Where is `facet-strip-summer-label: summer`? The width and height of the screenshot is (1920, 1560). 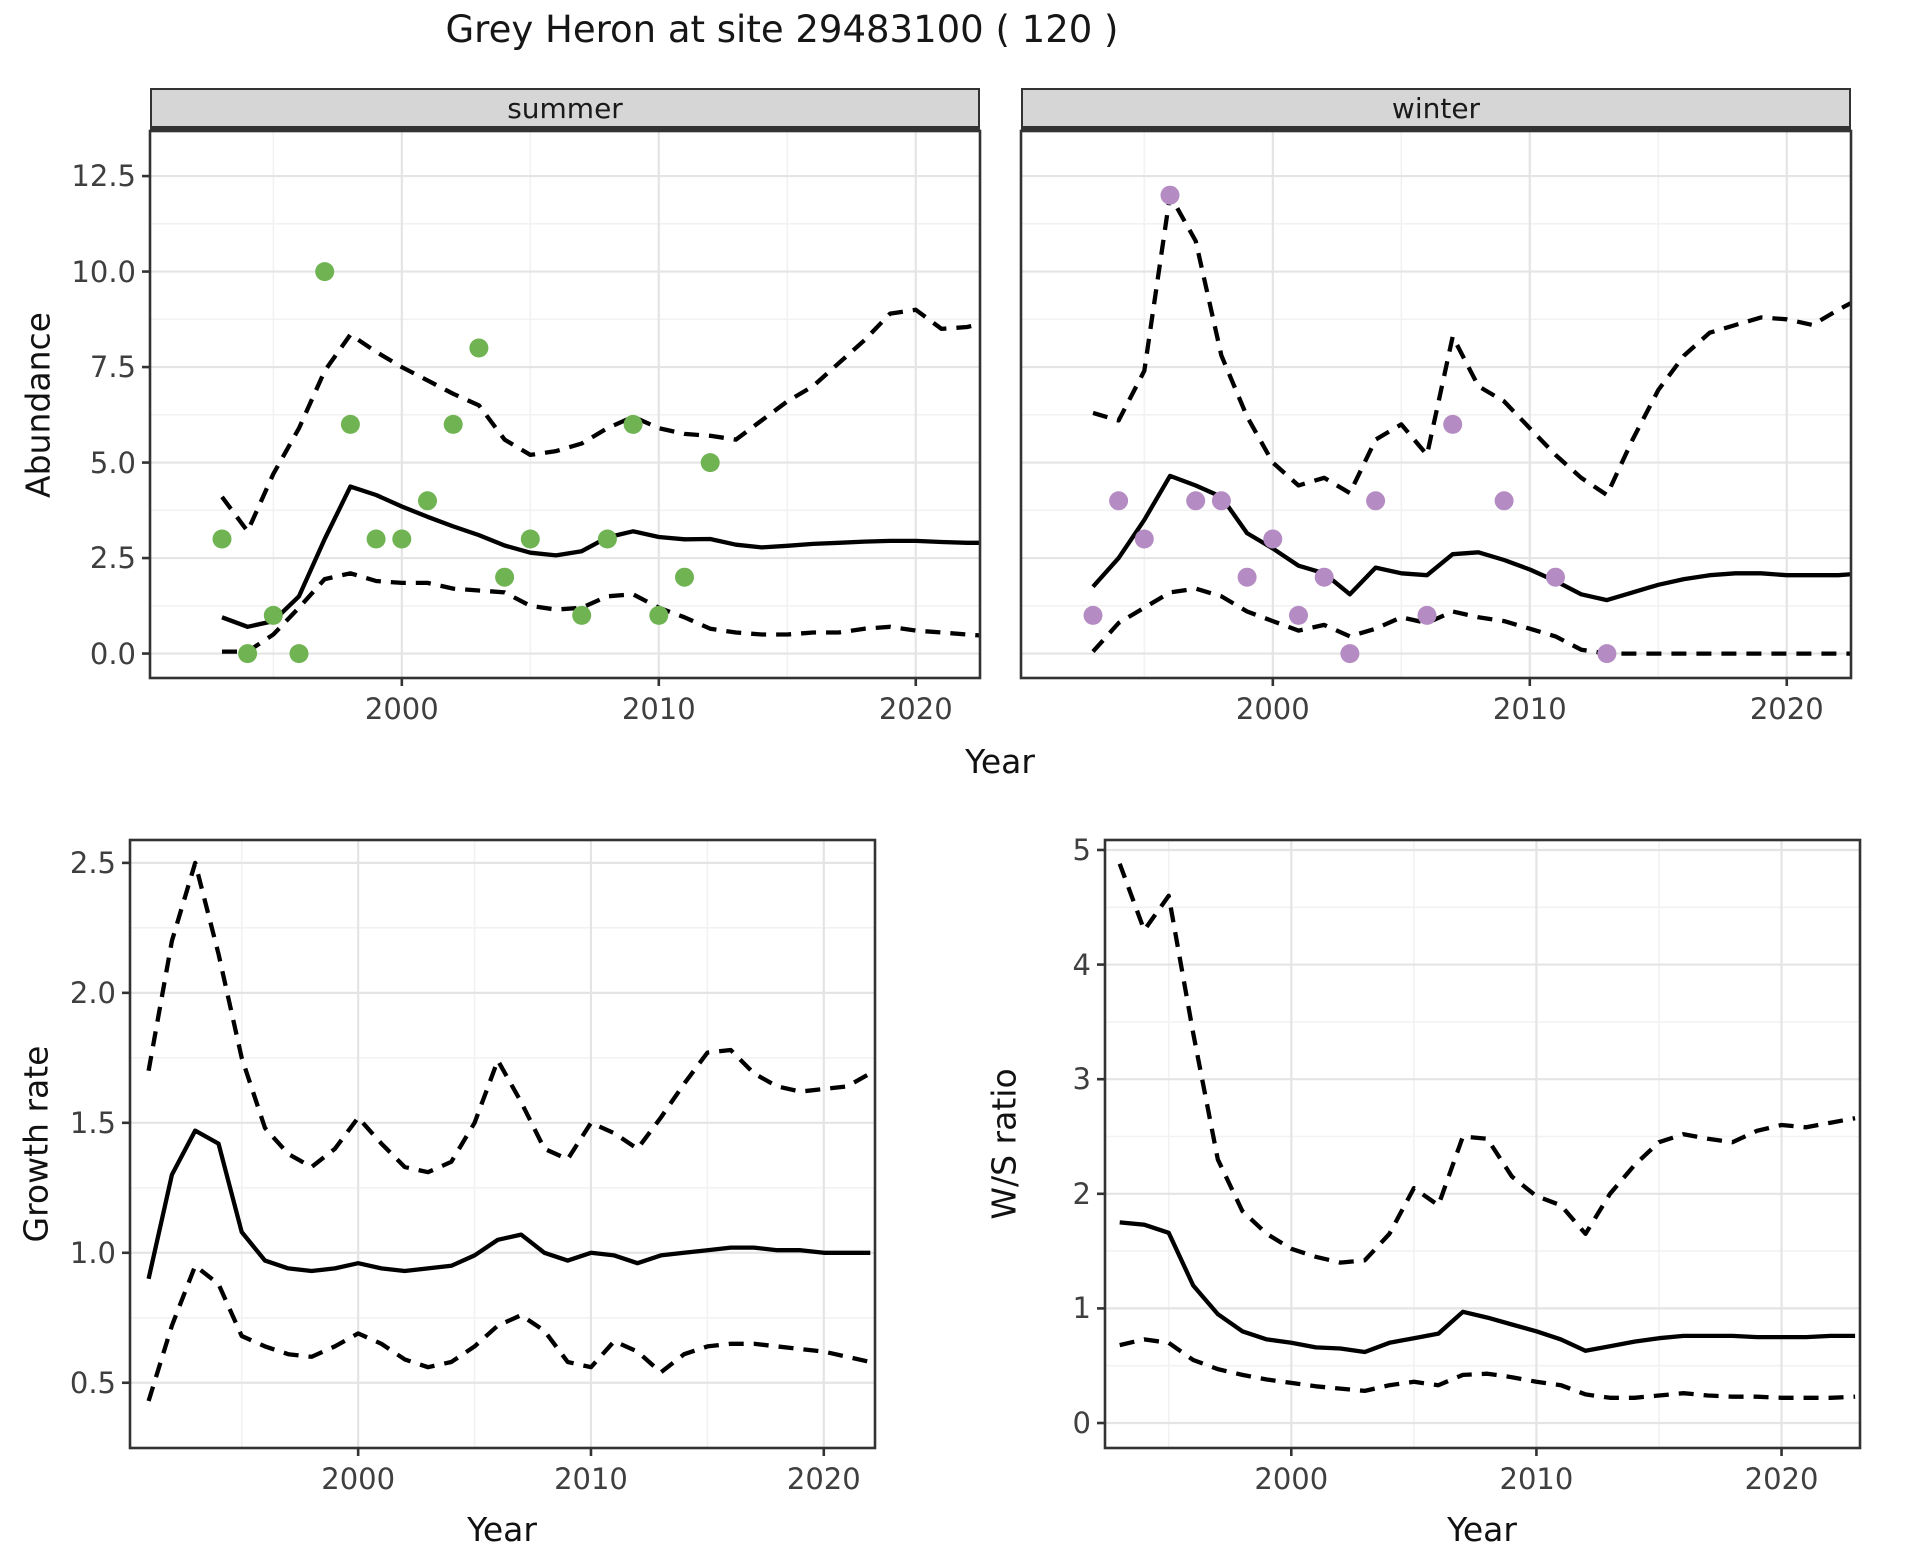 facet-strip-summer-label: summer is located at coordinates (565, 108).